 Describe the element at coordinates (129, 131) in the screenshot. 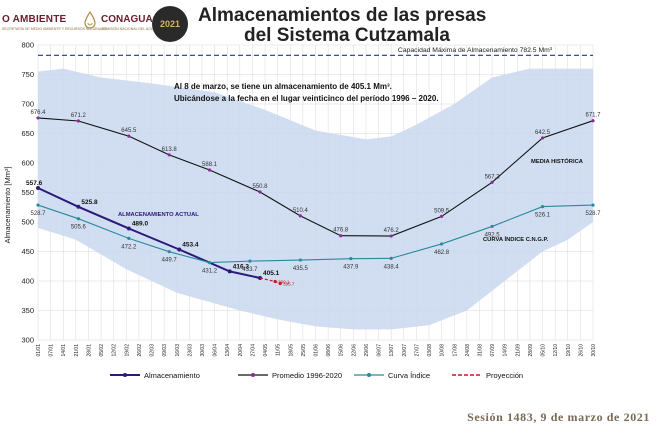

I see `data-label-promedio-1996-2020: 645.5` at that location.